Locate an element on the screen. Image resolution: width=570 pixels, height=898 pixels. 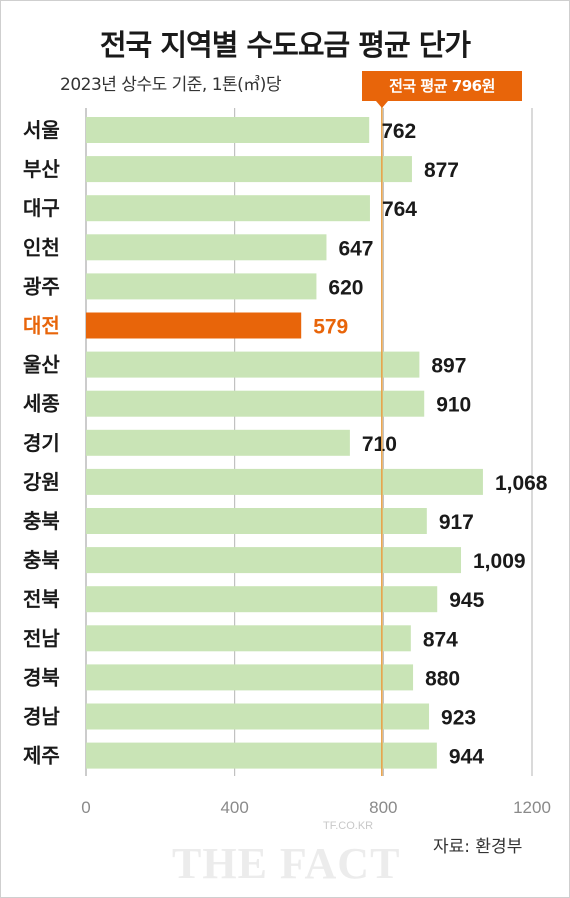
category-label: 대구 is located at coordinates (41, 208).